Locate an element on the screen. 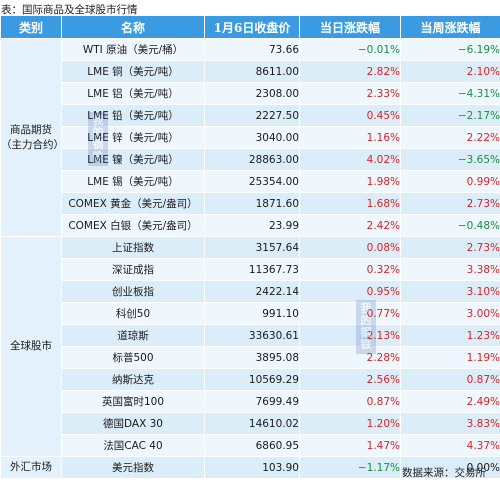  close-price-cell: 8611.00 is located at coordinates (252, 71).